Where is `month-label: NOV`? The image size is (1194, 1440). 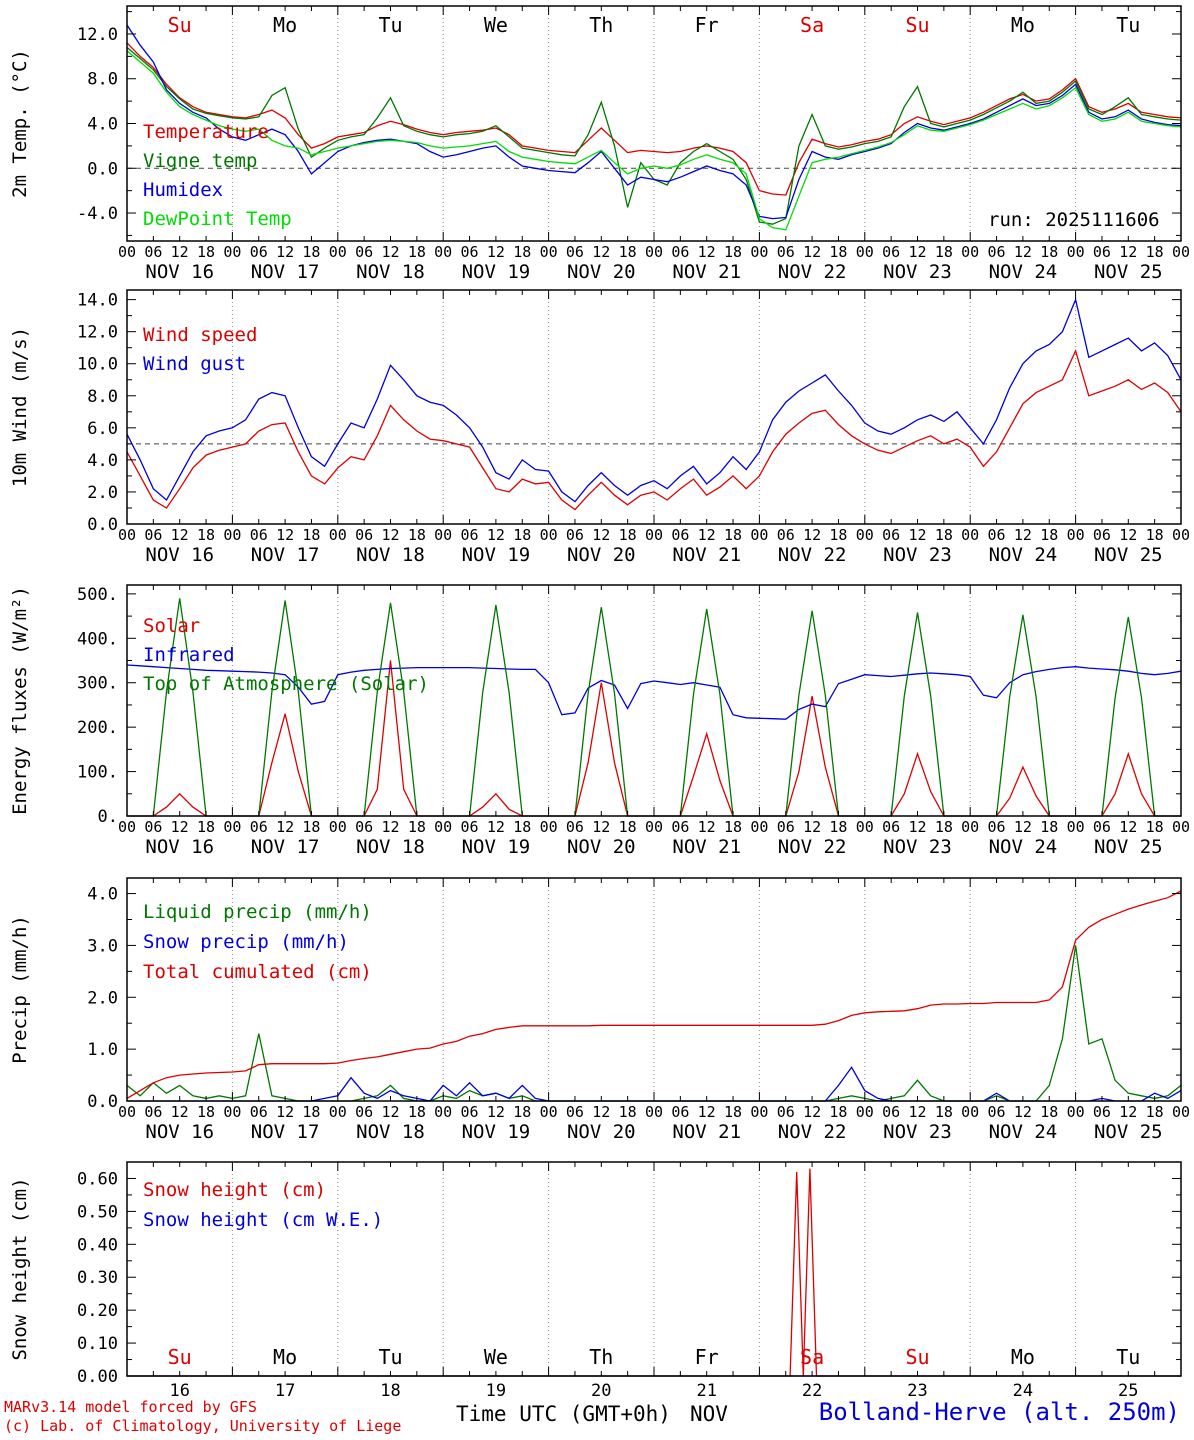 month-label: NOV is located at coordinates (709, 1414).